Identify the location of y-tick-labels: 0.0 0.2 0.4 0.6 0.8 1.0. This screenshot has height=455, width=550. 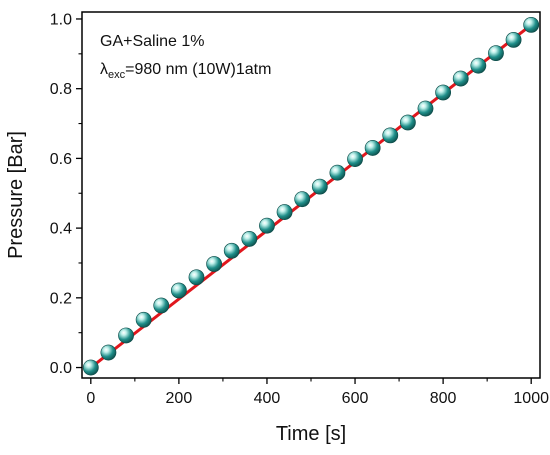
(61, 194).